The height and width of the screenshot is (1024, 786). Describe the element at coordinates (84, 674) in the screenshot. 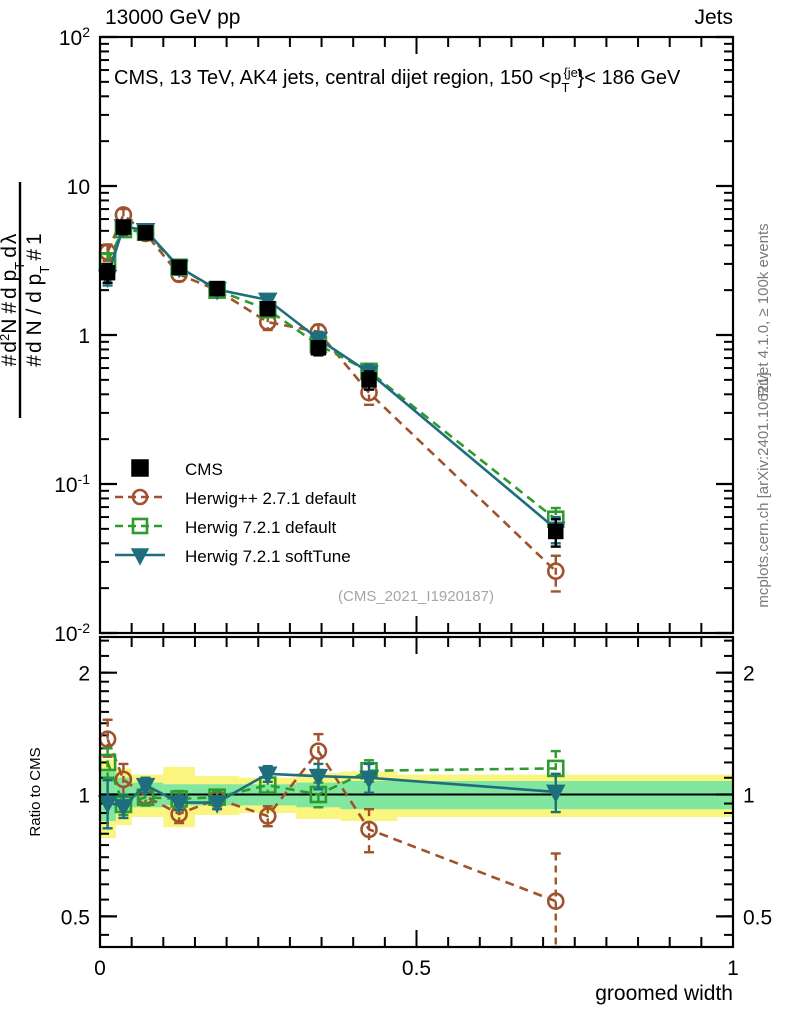

I see `ratio-y-tick-label: 2` at that location.